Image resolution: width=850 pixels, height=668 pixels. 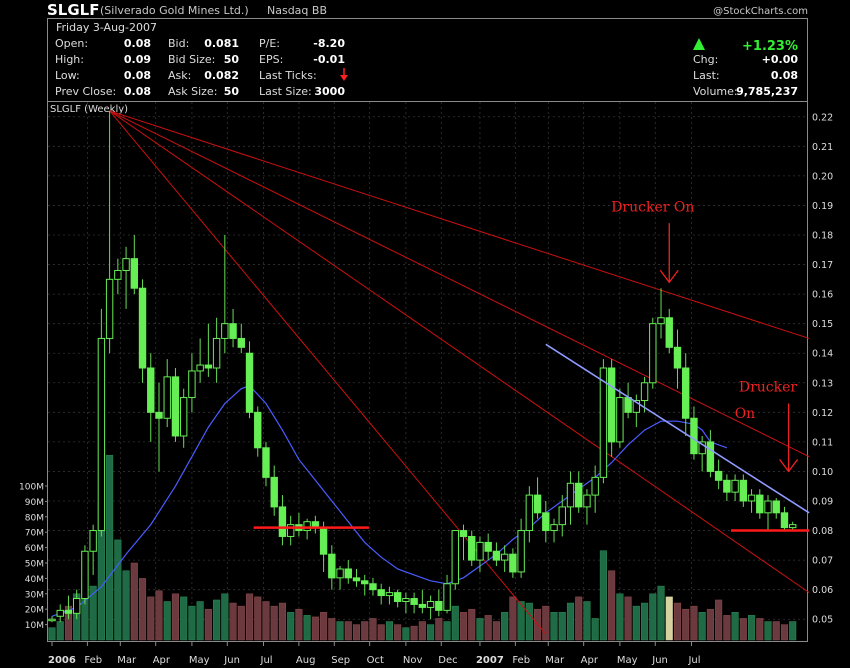 What do you see at coordinates (73, 10) in the screenshot?
I see `symbol: SLGLF` at bounding box center [73, 10].